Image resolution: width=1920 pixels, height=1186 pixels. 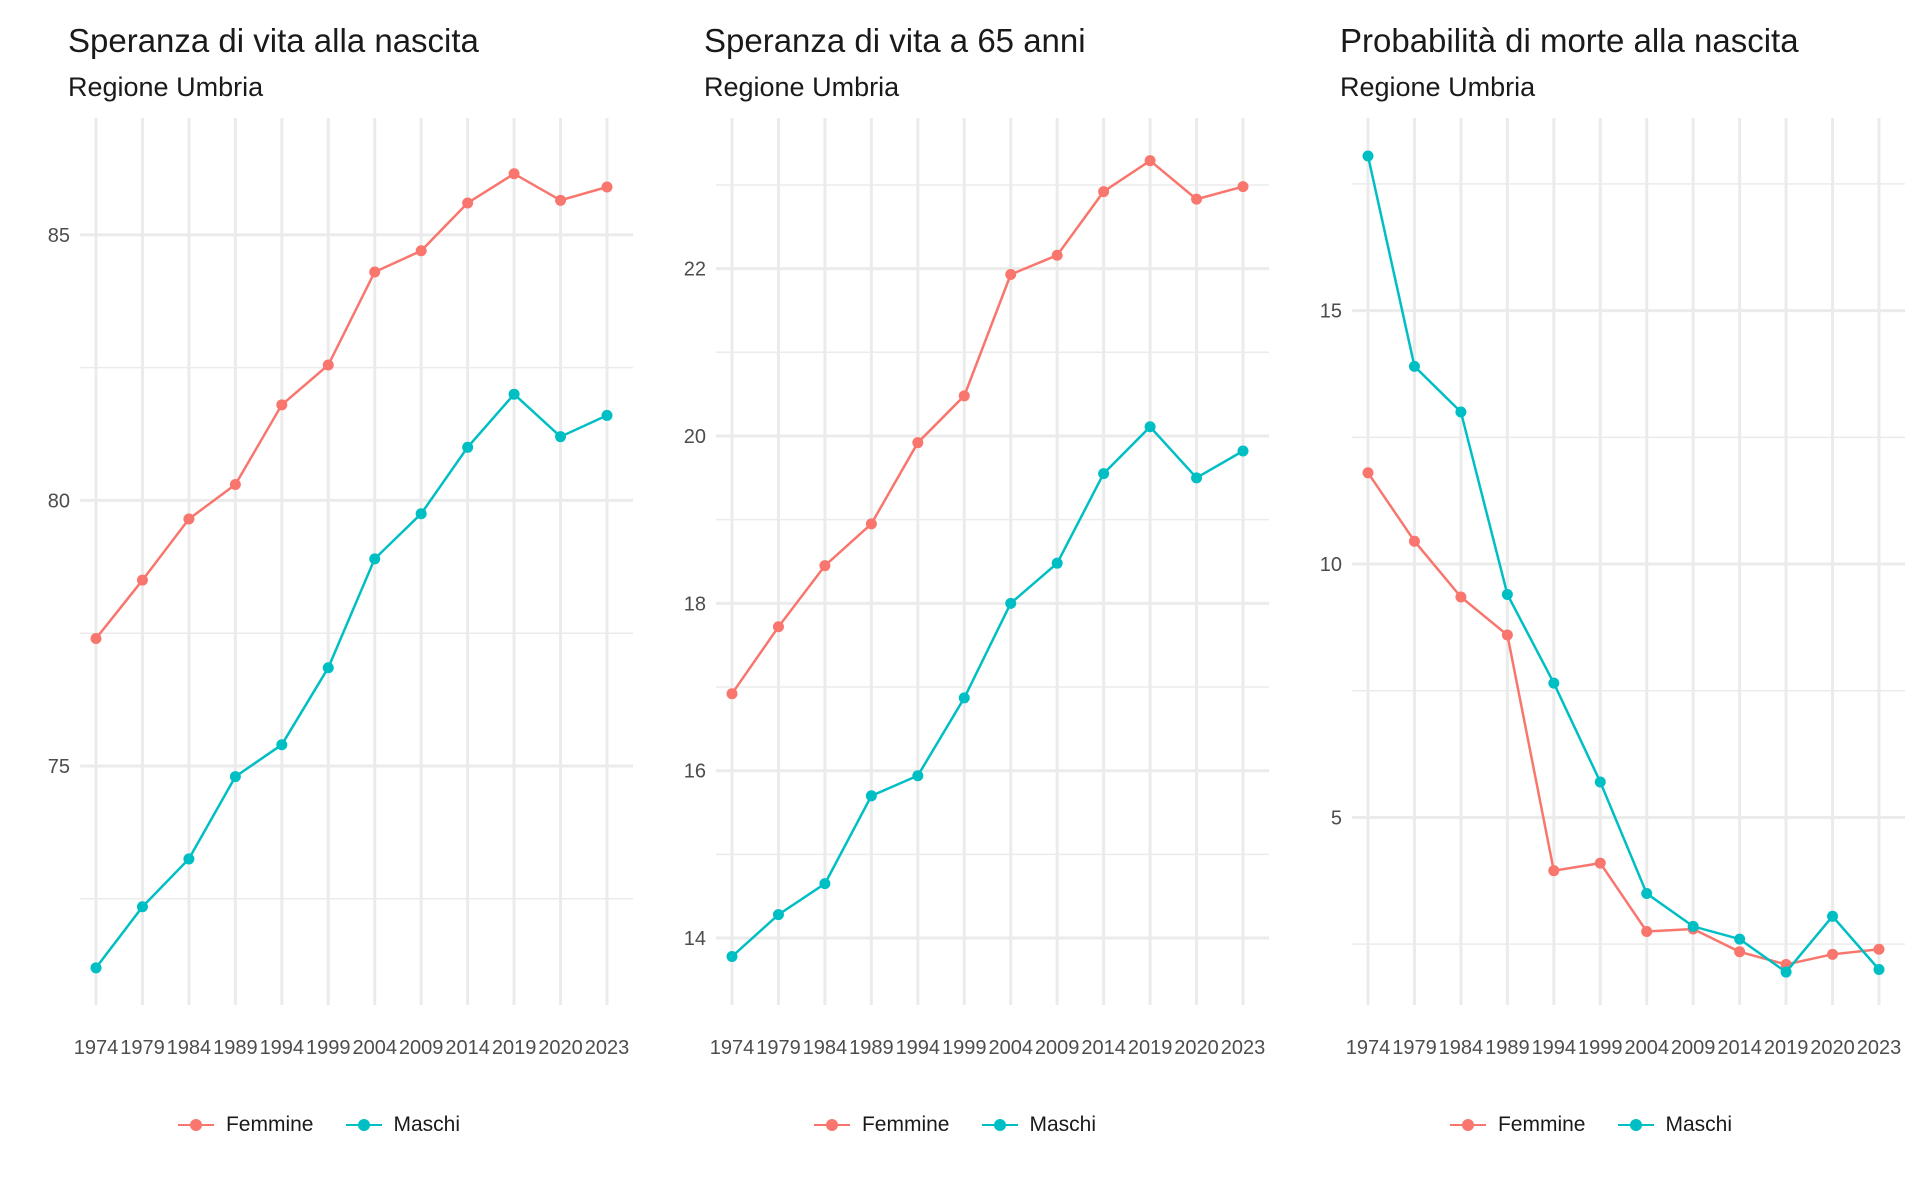 What do you see at coordinates (918, 1048) in the screenshot?
I see `x-tick-label: 1994` at bounding box center [918, 1048].